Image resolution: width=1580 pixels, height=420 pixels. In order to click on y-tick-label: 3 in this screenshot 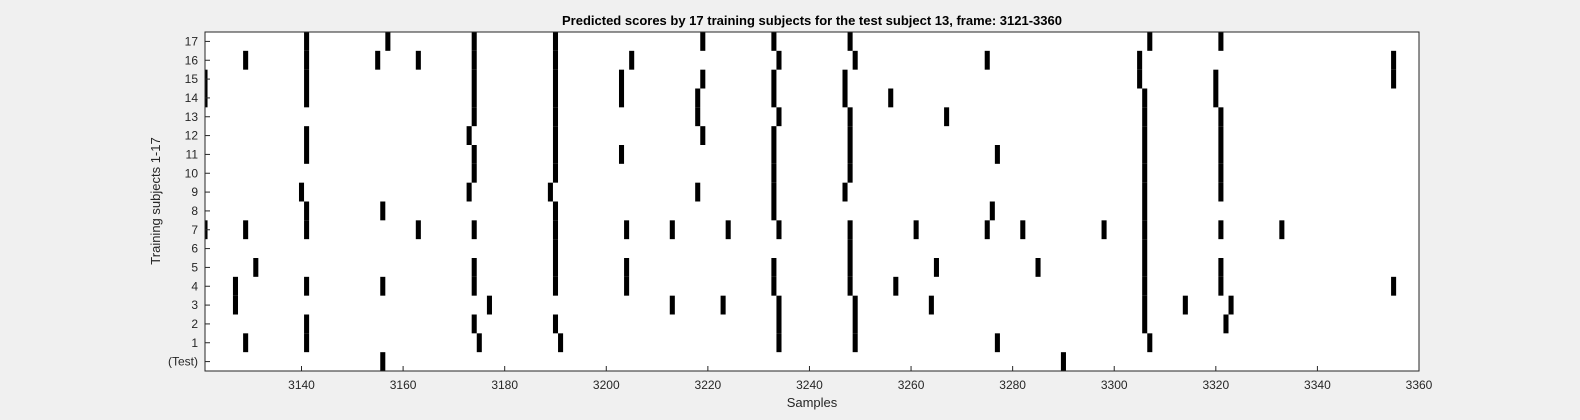, I will do `click(194, 305)`.